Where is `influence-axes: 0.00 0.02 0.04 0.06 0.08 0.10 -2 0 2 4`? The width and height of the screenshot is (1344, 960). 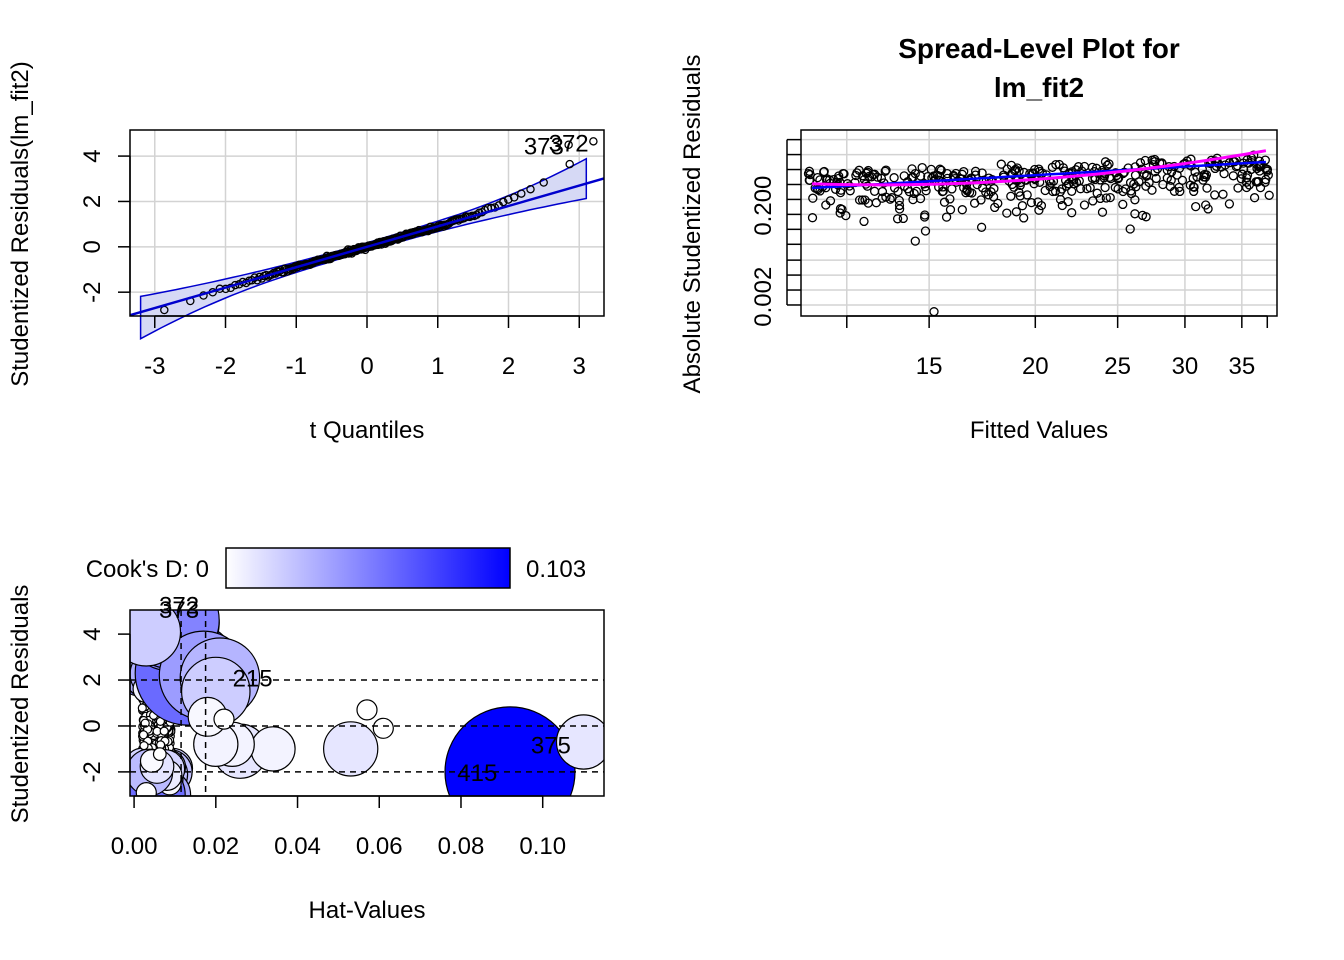 influence-axes: 0.00 0.02 0.04 0.06 0.08 0.10 -2 0 2 4 is located at coordinates (322, 743).